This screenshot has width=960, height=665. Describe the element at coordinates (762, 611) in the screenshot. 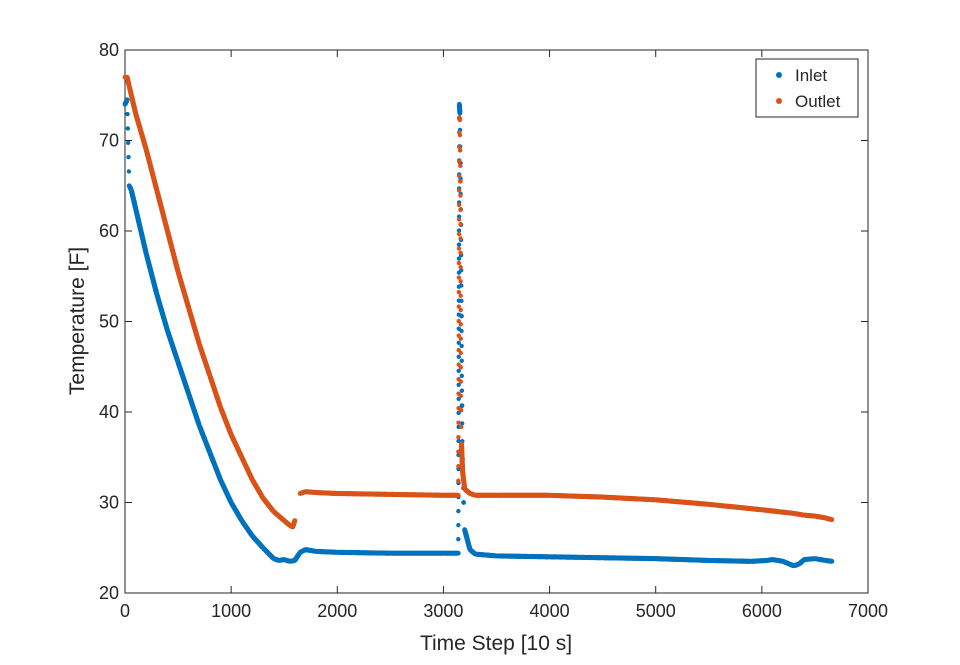

I see `x-tick-label: 6000` at that location.